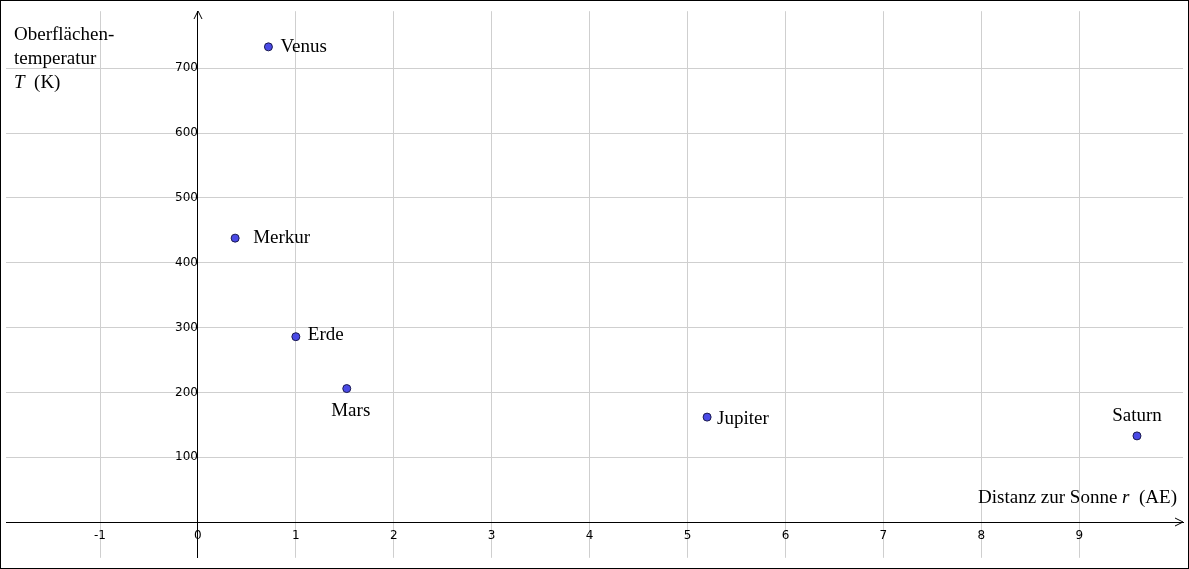 The width and height of the screenshot is (1189, 569). Describe the element at coordinates (351, 409) in the screenshot. I see `annotation: Mars` at that location.